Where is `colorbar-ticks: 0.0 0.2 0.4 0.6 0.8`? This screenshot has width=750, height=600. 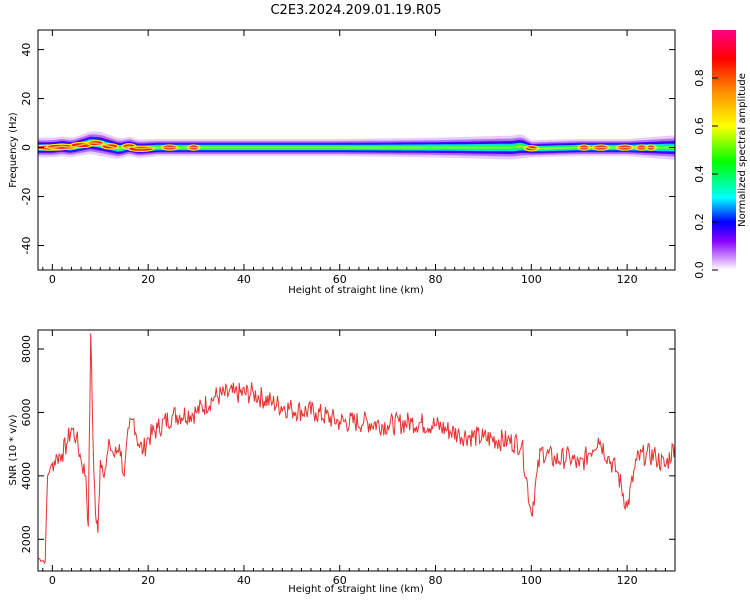 colorbar-ticks: 0.0 0.2 0.4 0.6 0.8 is located at coordinates (705, 174).